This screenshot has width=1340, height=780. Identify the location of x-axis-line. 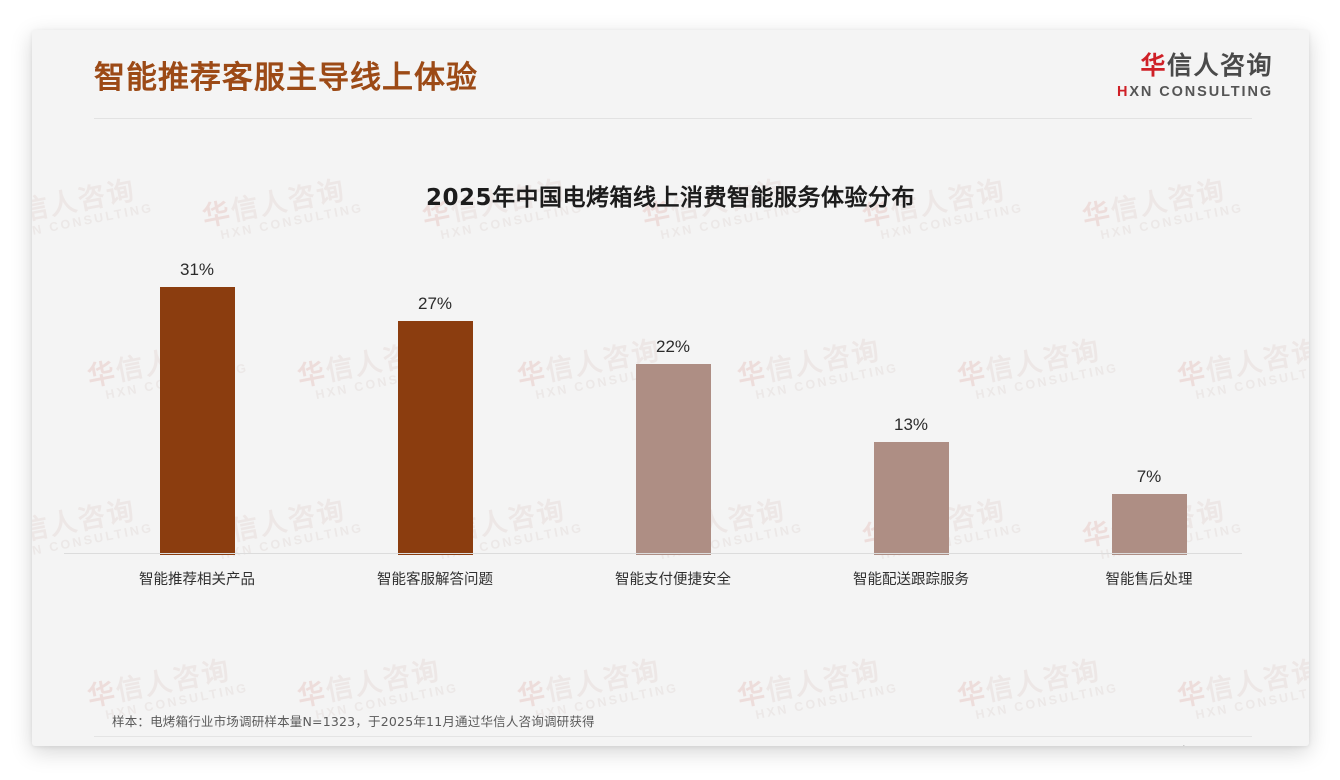
(653, 553).